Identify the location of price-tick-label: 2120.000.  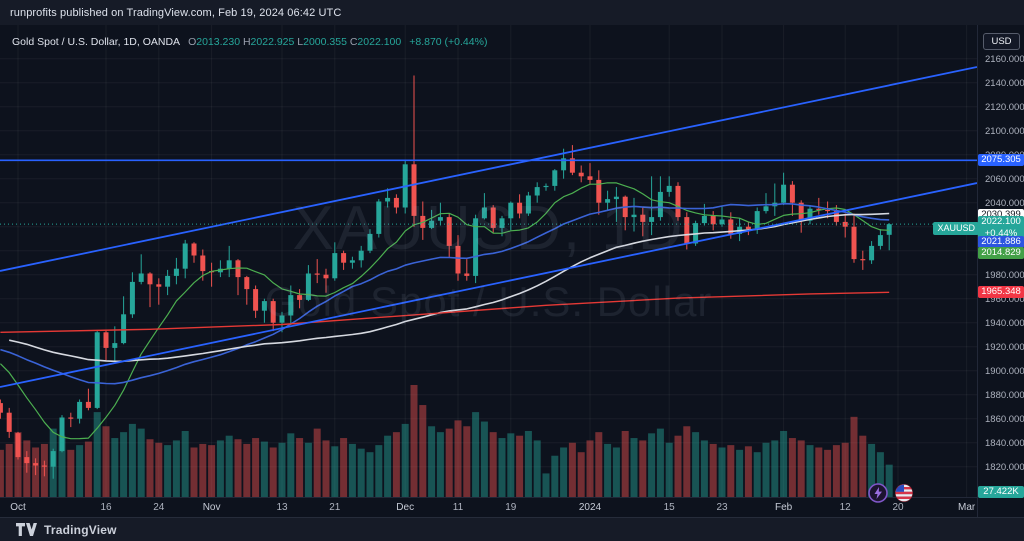
(1004, 107).